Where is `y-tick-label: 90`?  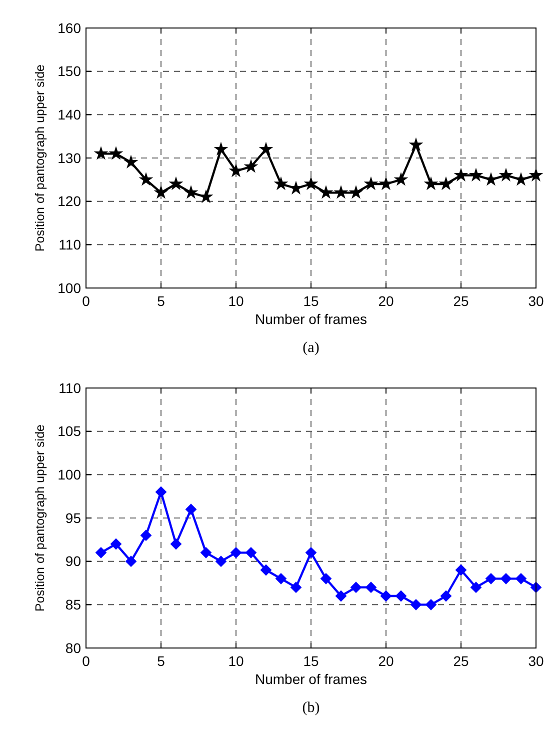 y-tick-label: 90 is located at coordinates (73, 561).